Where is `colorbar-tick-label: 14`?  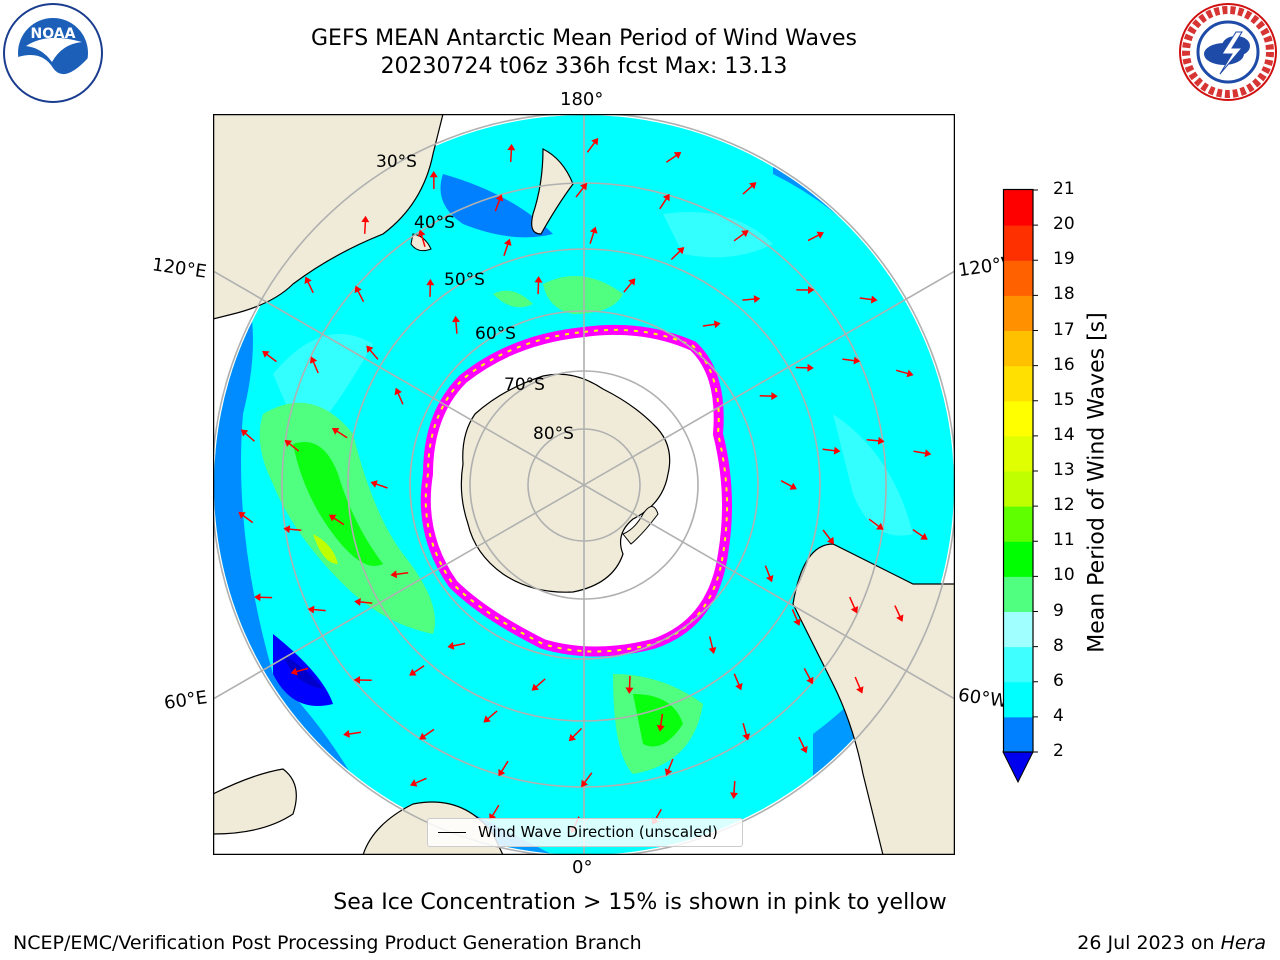 colorbar-tick-label: 14 is located at coordinates (1064, 434).